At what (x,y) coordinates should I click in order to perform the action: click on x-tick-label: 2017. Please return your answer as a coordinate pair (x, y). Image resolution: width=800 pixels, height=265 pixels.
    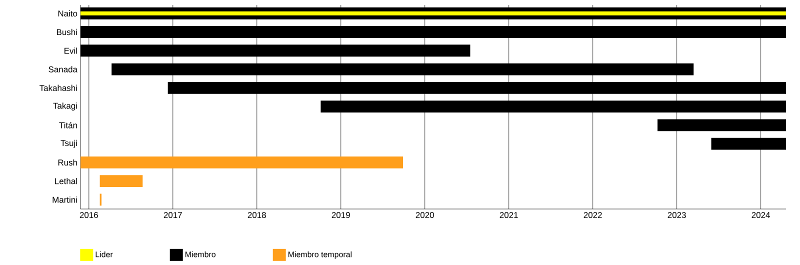
    Looking at the image, I should click on (173, 215).